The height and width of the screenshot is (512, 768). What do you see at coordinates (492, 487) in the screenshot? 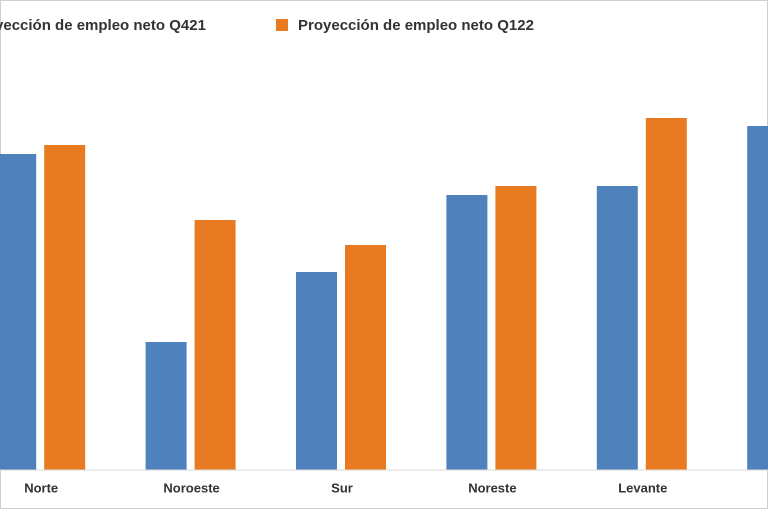
I see `x-tick-label: Noreste` at bounding box center [492, 487].